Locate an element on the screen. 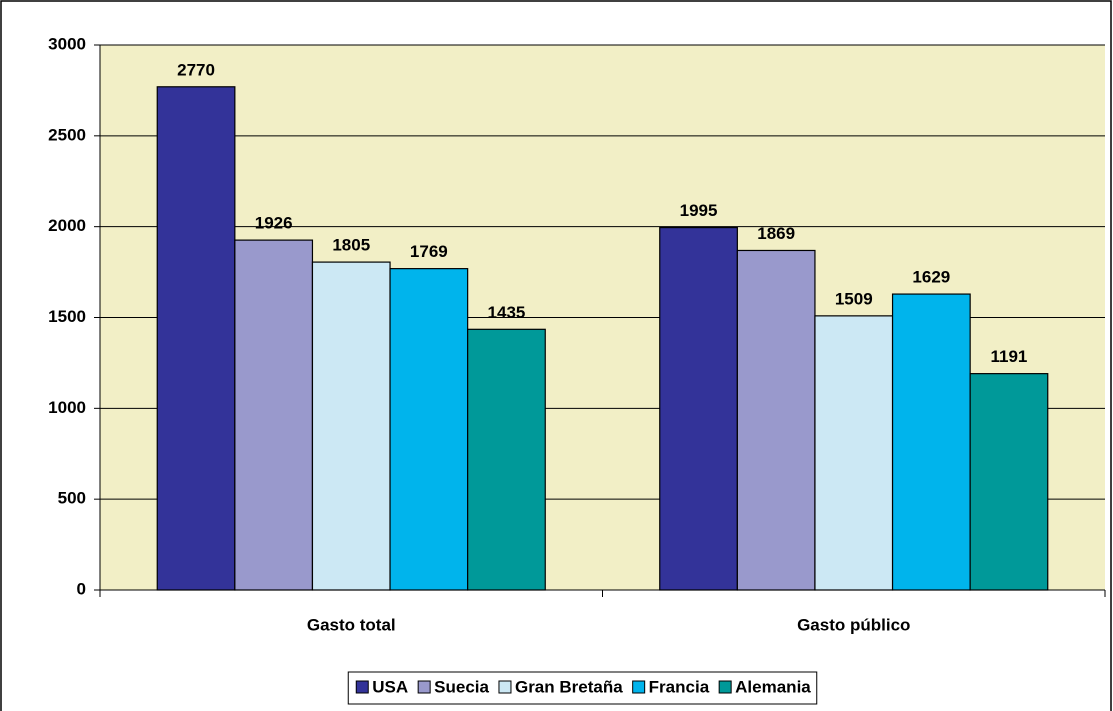  y-tick-label: 1500 is located at coordinates (67, 316).